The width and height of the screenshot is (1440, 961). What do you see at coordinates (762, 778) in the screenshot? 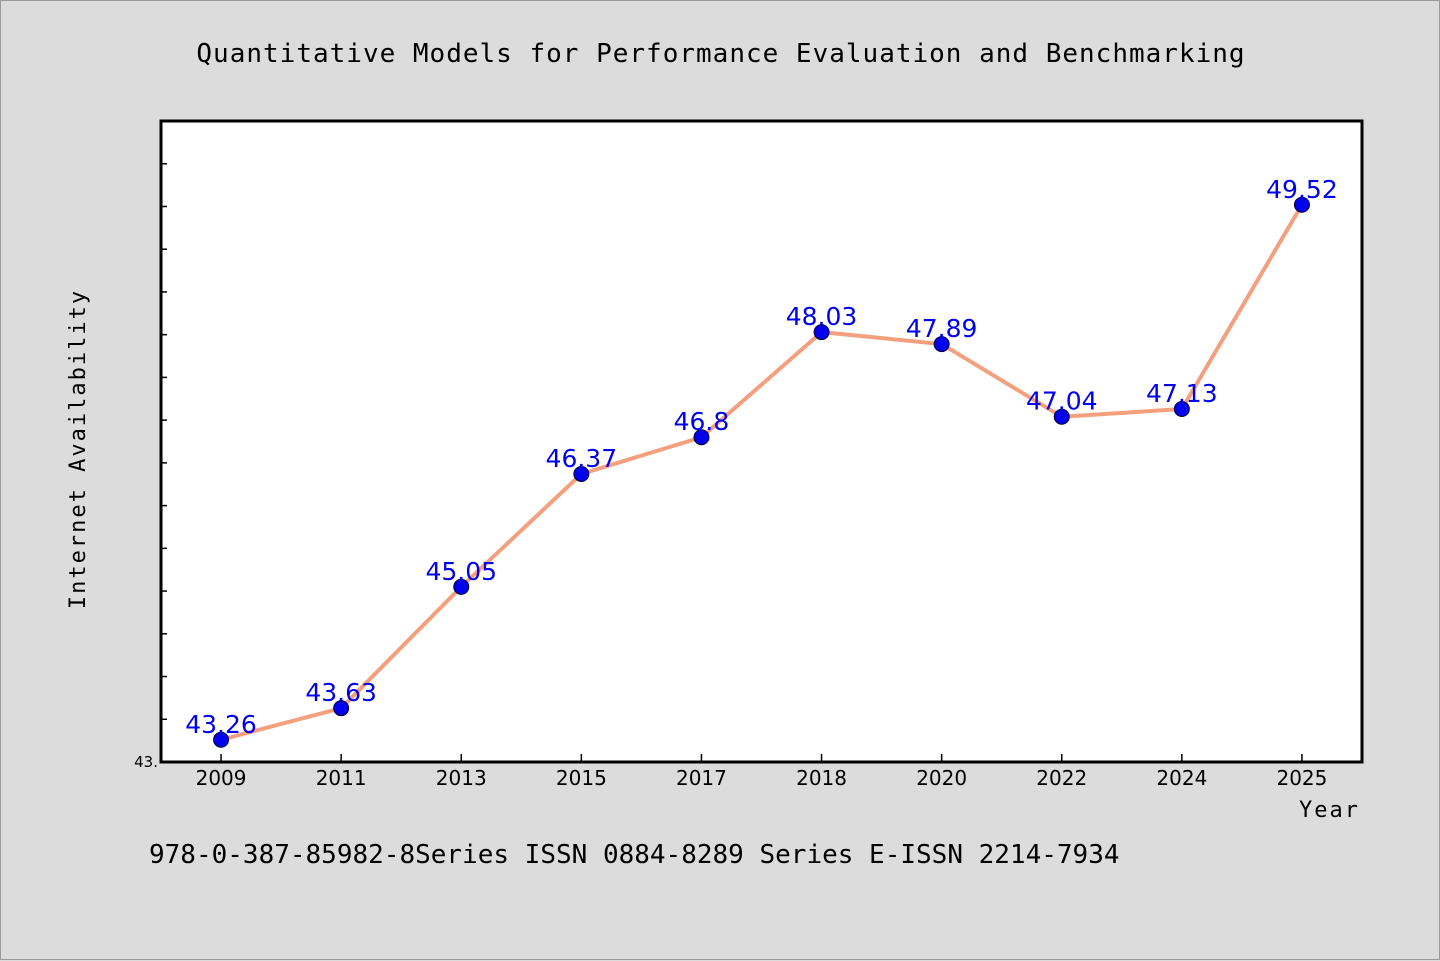
I see `x-axis-tick-labels: 2009 2011 2013 2015 2017 2018 2020 2022 2024 2025` at bounding box center [762, 778].